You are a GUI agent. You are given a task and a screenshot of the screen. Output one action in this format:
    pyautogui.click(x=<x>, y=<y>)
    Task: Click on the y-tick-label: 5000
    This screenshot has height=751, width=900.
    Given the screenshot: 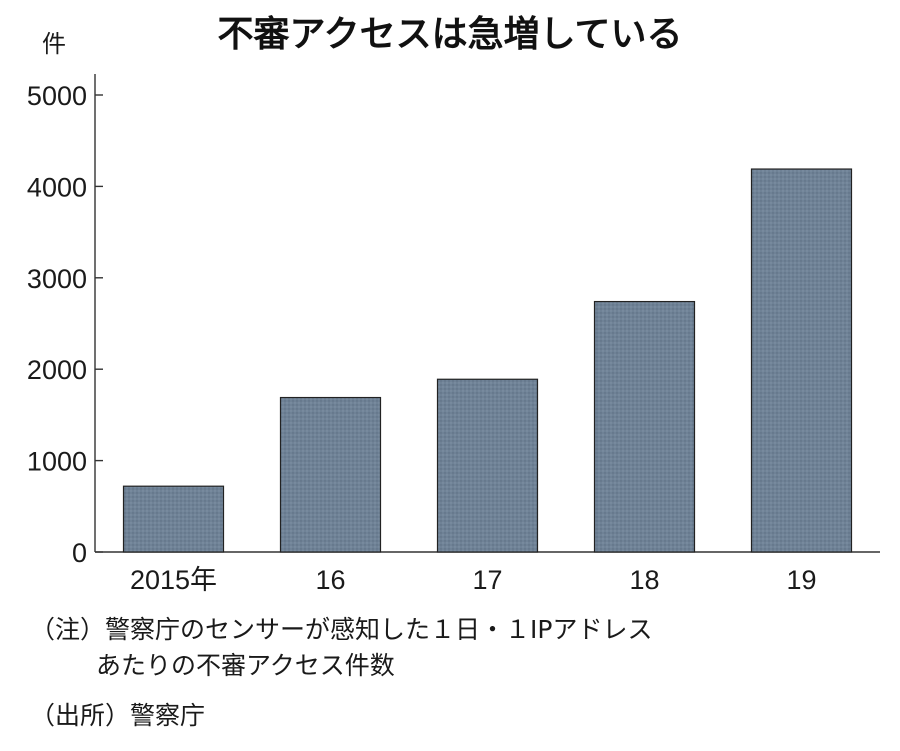 What is the action you would take?
    pyautogui.click(x=57, y=96)
    